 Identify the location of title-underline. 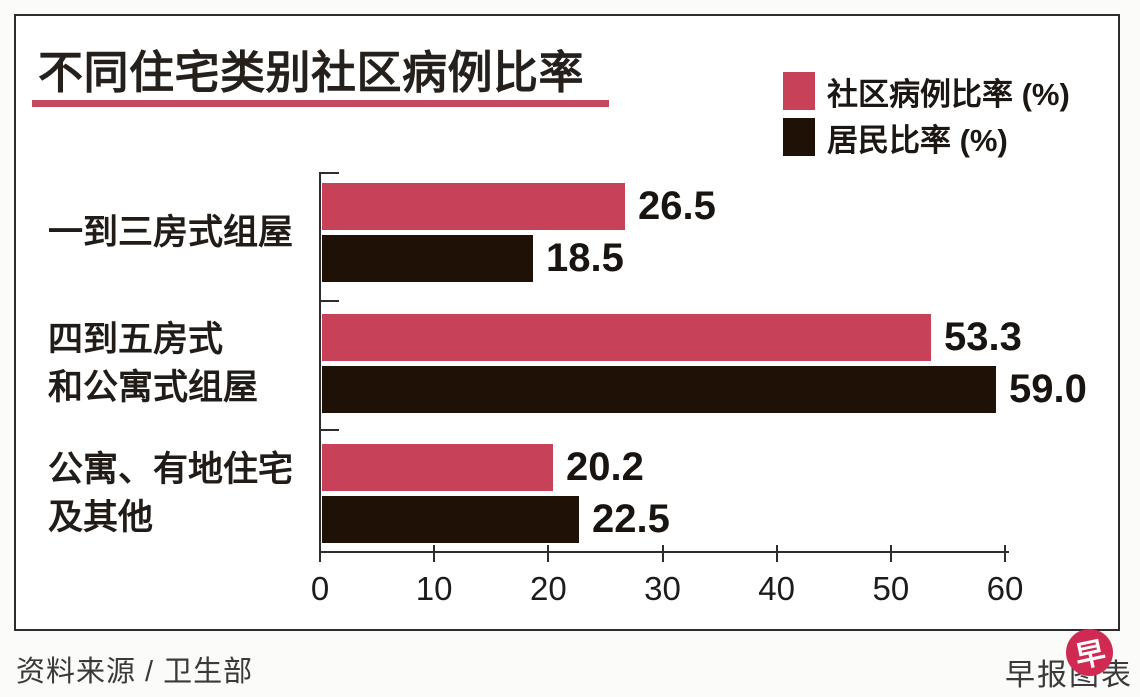
(320, 103).